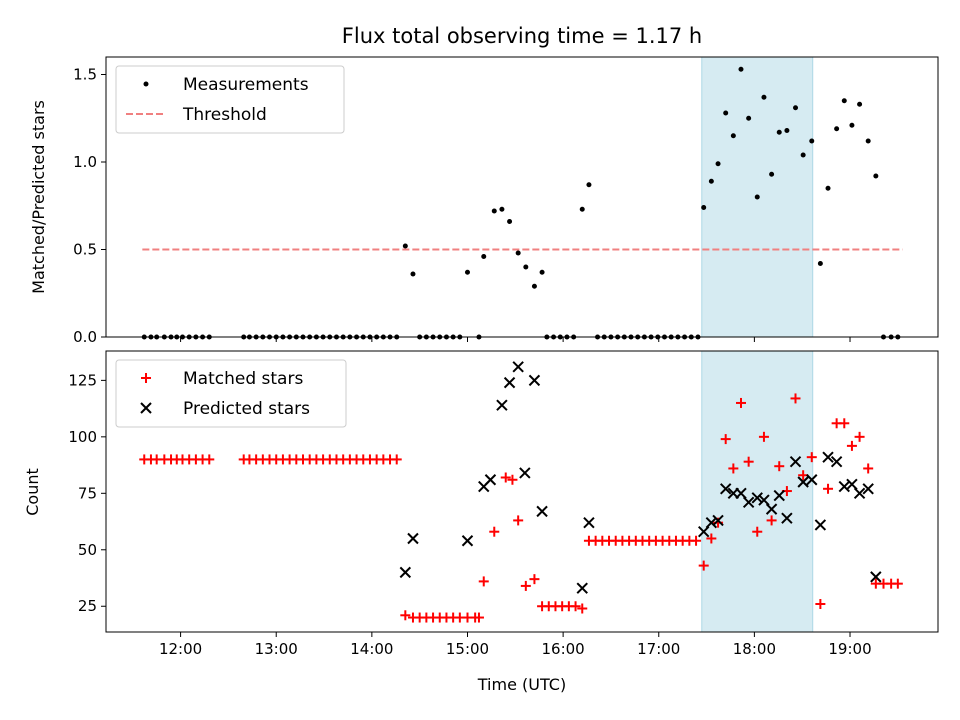  Describe the element at coordinates (85, 75) in the screenshot. I see `y-tick-label: 1.5` at that location.